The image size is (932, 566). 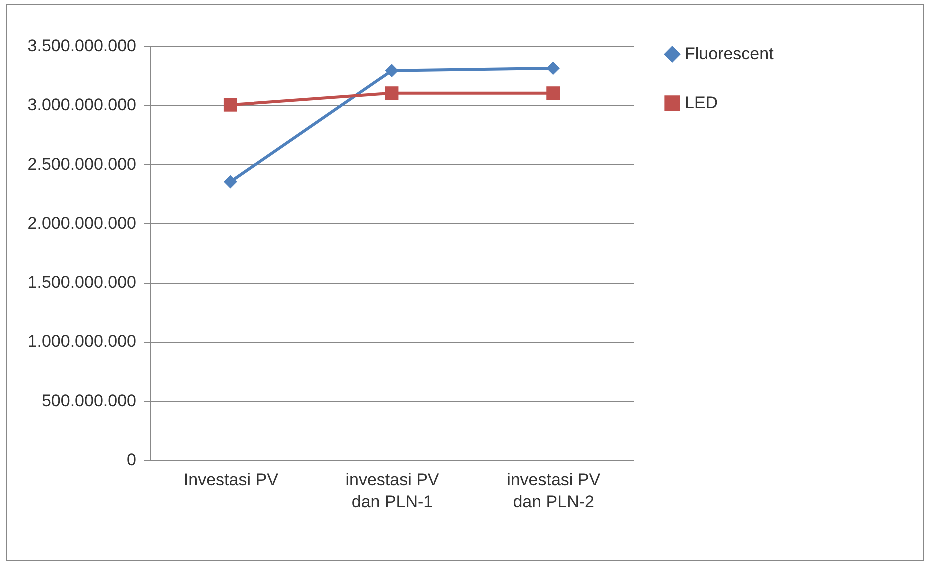 I want to click on x-tick-label: investasi PV dan PLN-1, so click(x=393, y=491).